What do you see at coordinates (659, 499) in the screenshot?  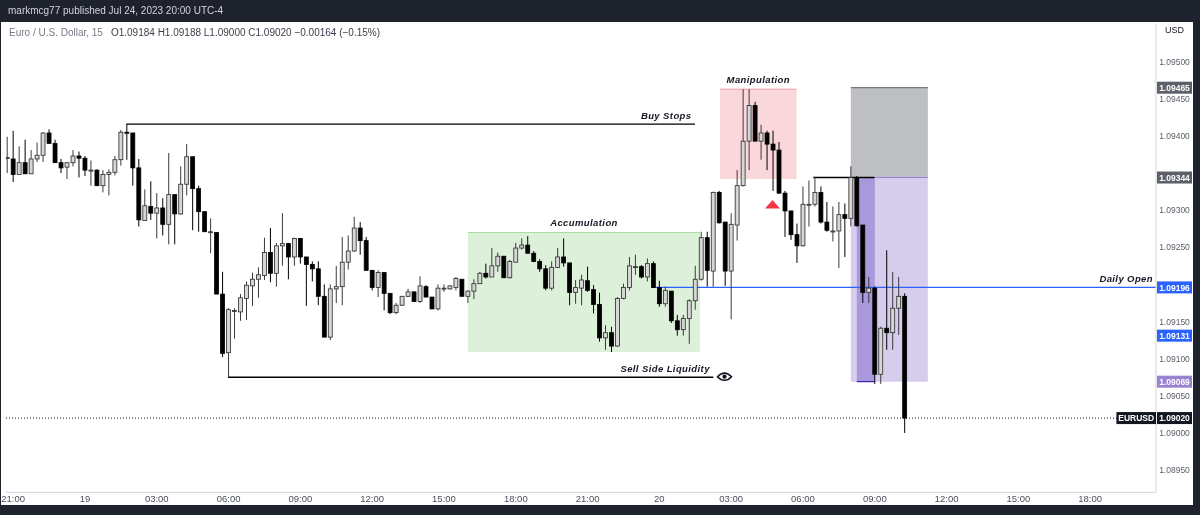 I see `x-tick-label: 20` at bounding box center [659, 499].